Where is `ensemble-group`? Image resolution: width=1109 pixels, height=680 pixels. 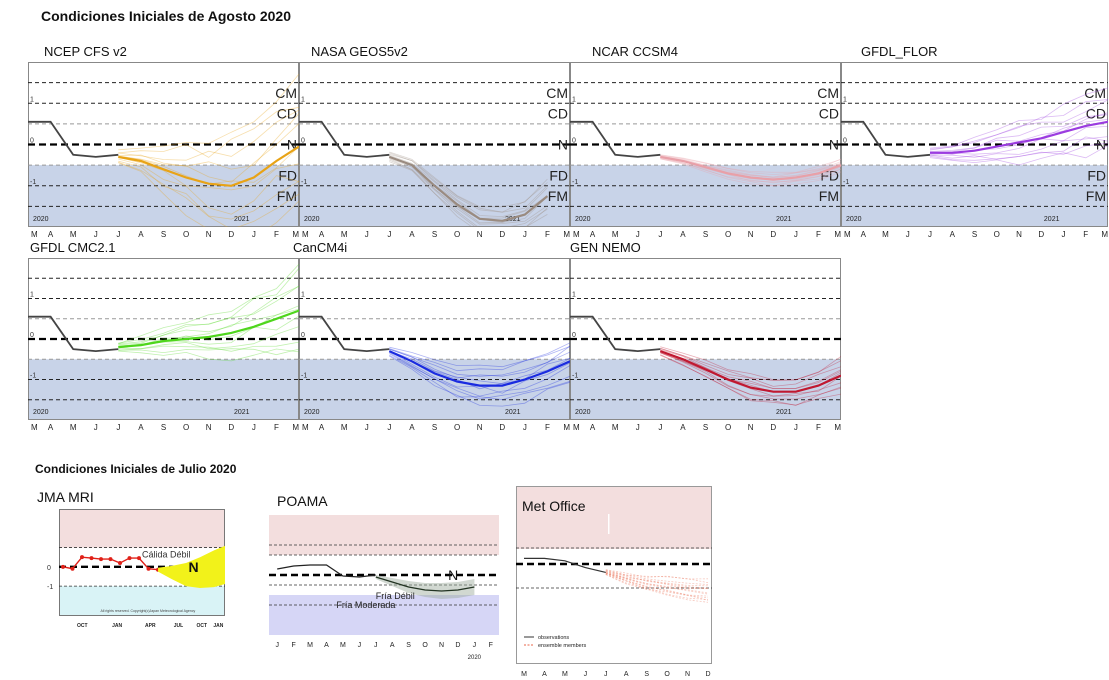 ensemble-group is located at coordinates (208, 150).